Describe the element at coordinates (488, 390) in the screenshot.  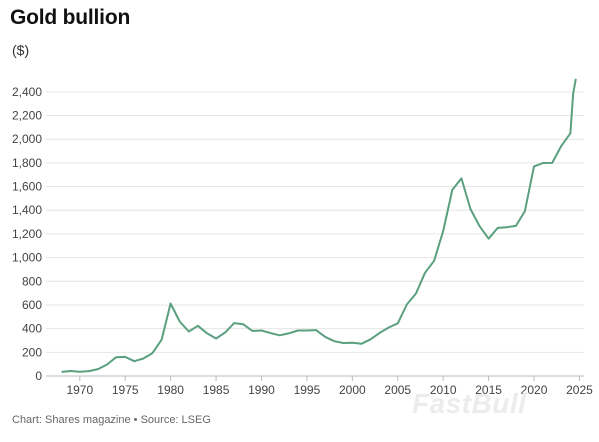
I see `x-tick-label: 2015` at that location.